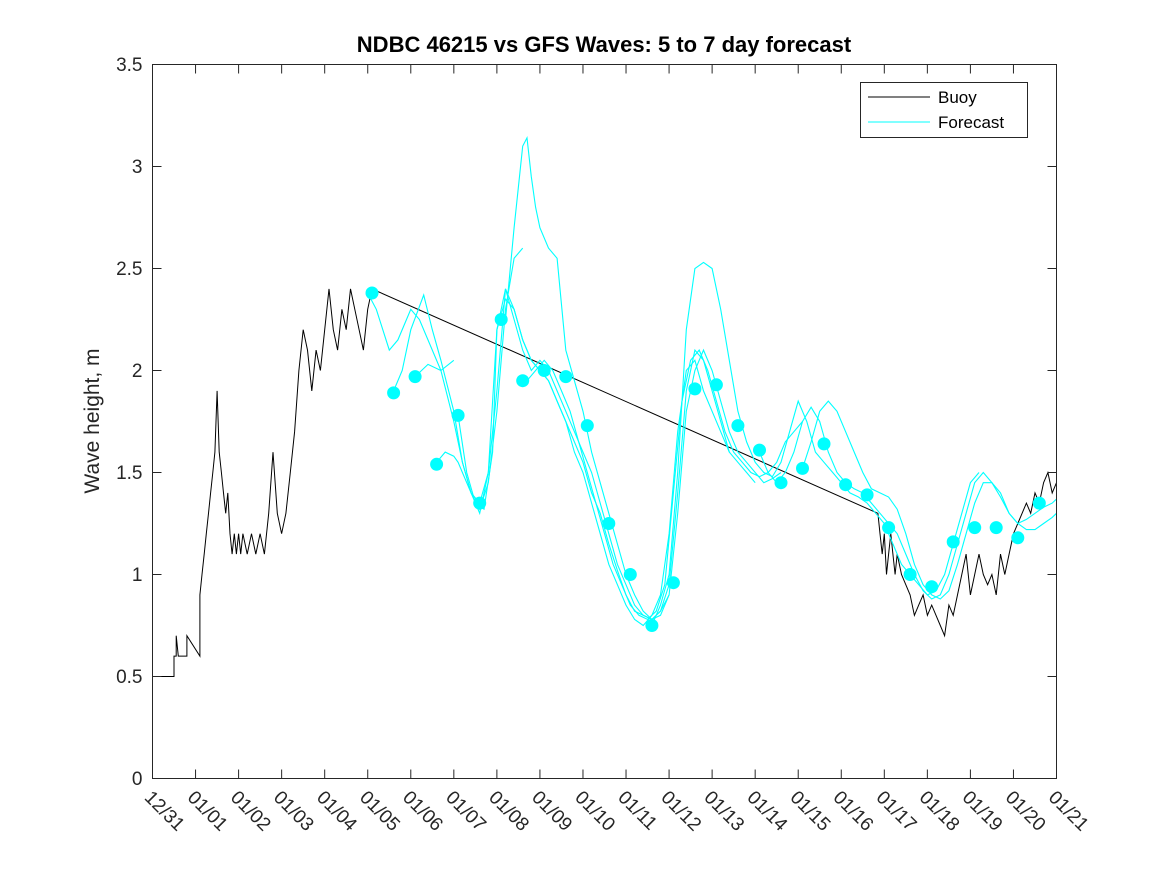 The image size is (1167, 875). I want to click on y-tick-label: 3.5, so click(129, 65).